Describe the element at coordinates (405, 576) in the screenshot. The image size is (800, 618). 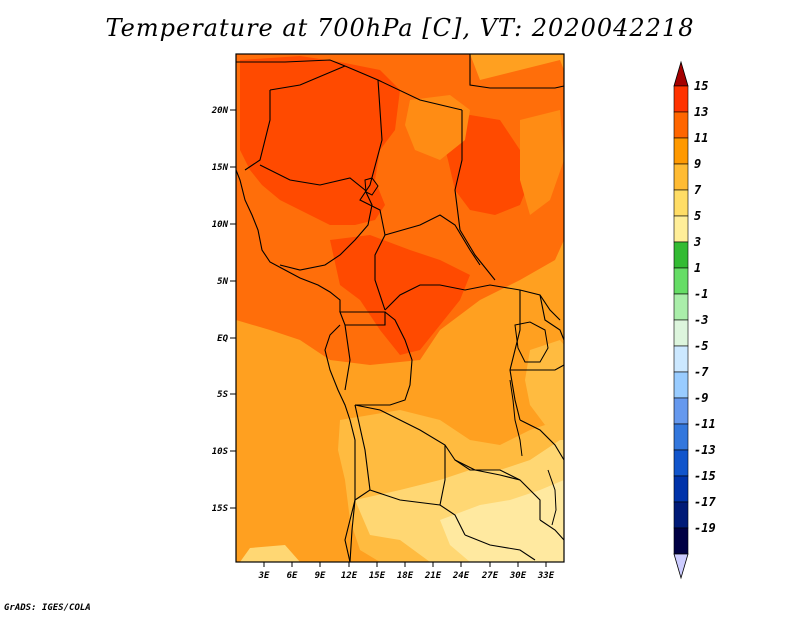
I see `lon-label: 18E` at that location.